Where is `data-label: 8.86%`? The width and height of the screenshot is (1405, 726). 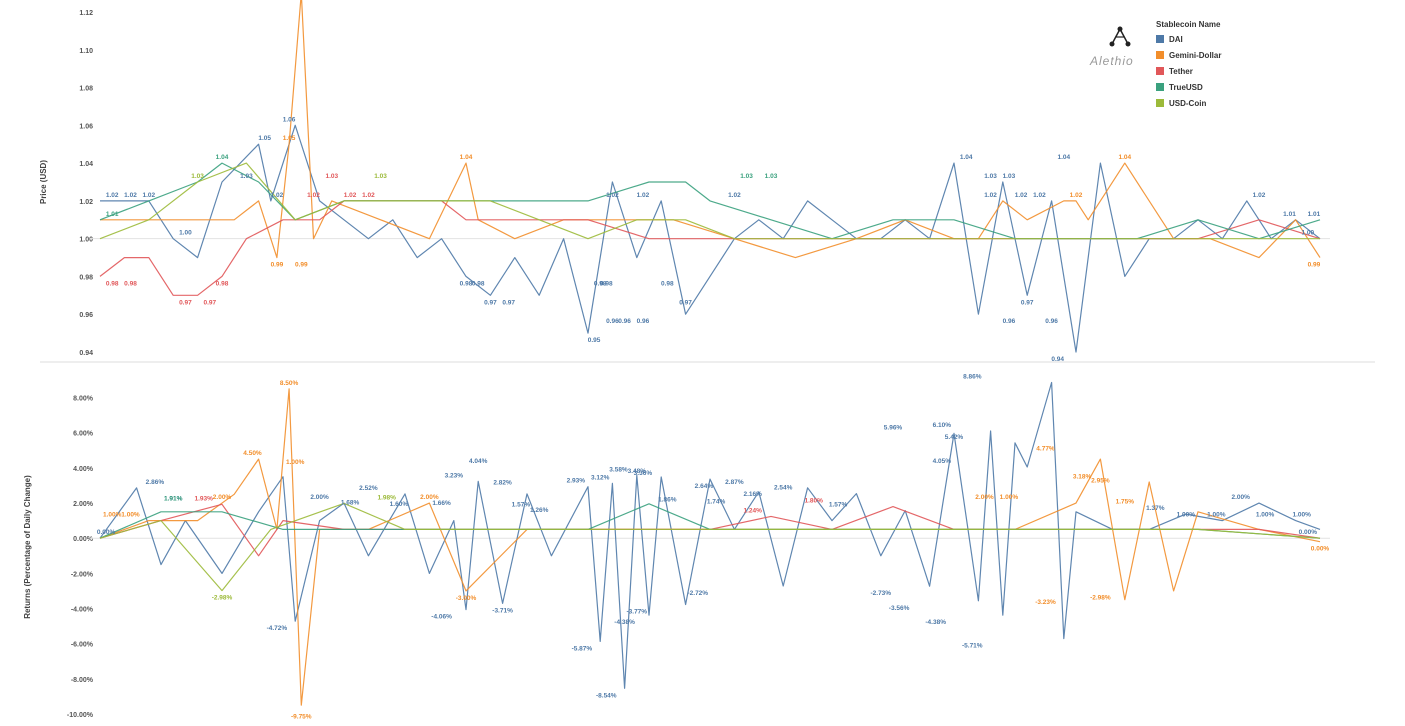 data-label: 8.86% is located at coordinates (972, 376).